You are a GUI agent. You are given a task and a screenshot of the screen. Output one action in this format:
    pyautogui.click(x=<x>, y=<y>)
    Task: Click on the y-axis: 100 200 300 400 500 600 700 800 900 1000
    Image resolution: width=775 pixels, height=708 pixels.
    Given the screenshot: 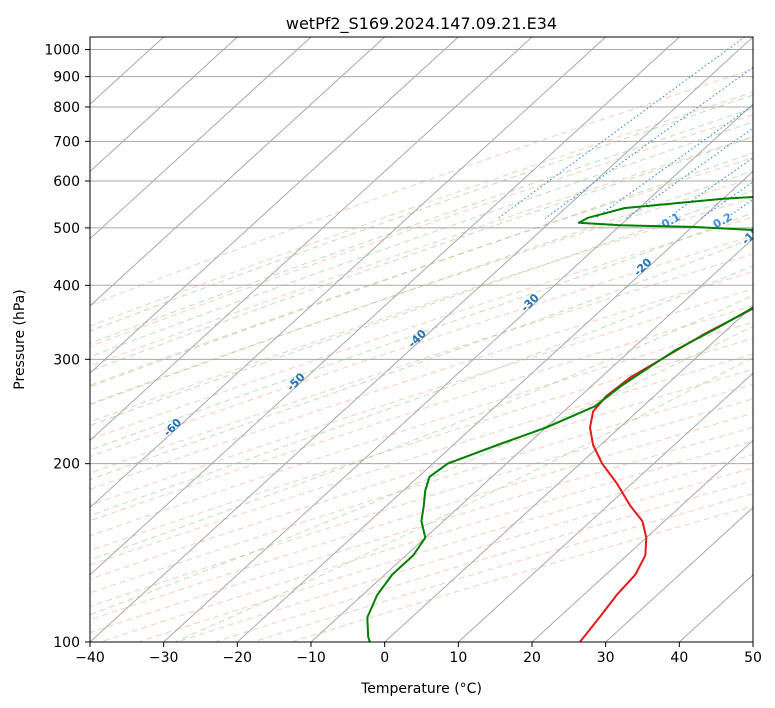 What is the action you would take?
    pyautogui.click(x=67, y=347)
    